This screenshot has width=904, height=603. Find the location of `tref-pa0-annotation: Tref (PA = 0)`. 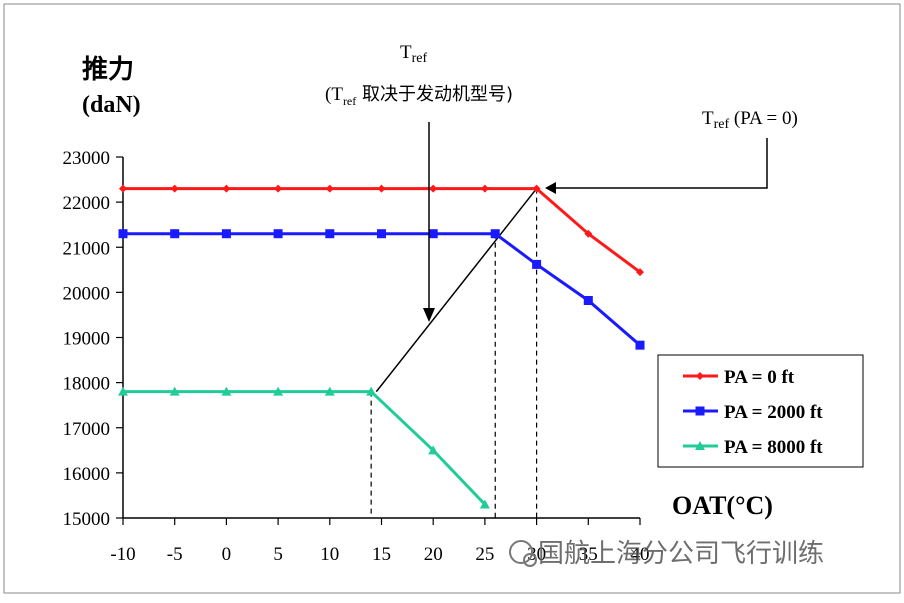

tref-pa0-annotation: Tref (PA = 0) is located at coordinates (671, 151).